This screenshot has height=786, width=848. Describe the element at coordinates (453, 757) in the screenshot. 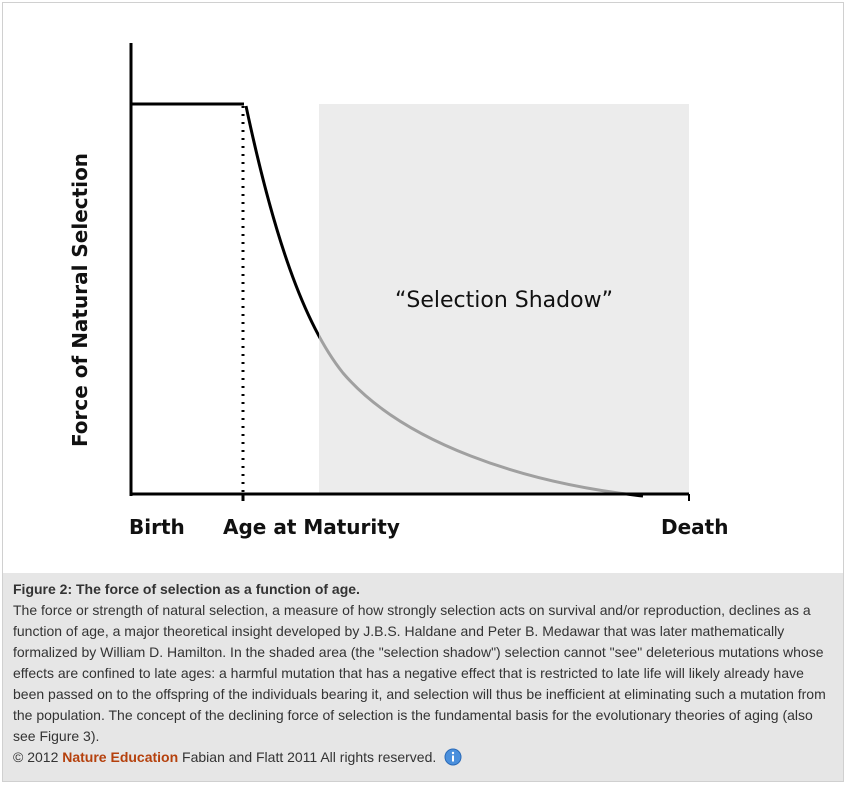

I see `info-icon` at that location.